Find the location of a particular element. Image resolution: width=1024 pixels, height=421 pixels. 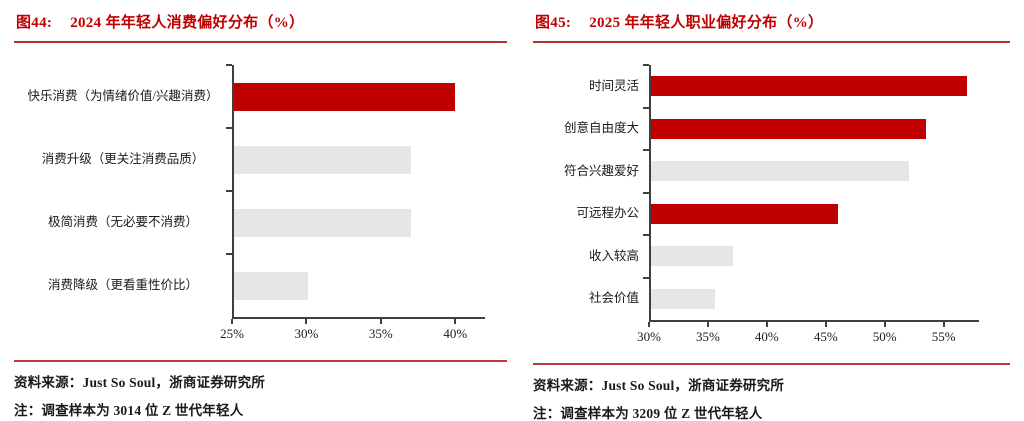

chart-row: 时间灵活 is located at coordinates (756, 86).